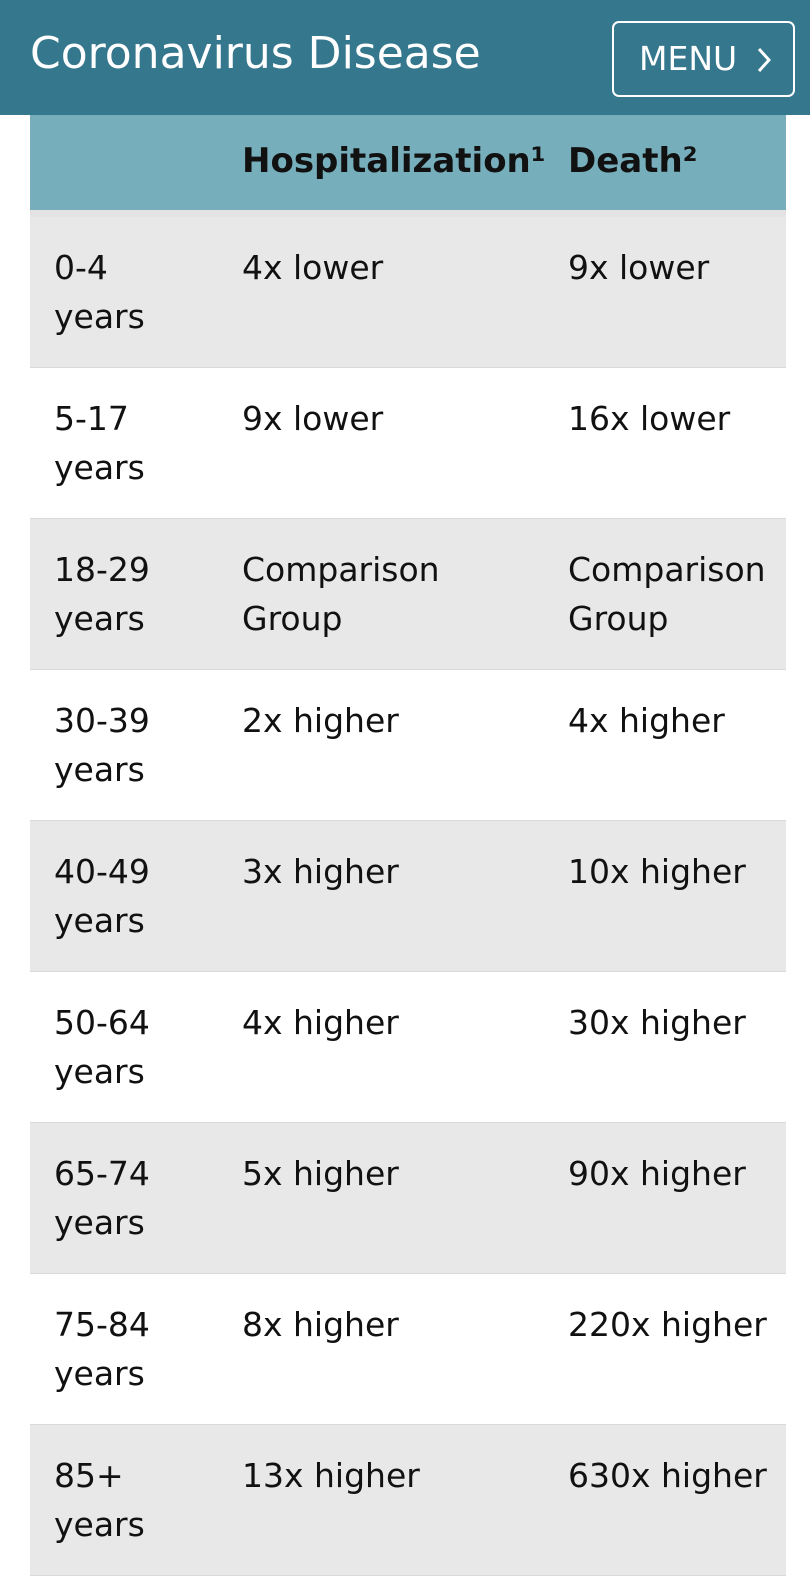 This screenshot has width=810, height=1591. I want to click on age-cell: 40-49 years, so click(129, 896).